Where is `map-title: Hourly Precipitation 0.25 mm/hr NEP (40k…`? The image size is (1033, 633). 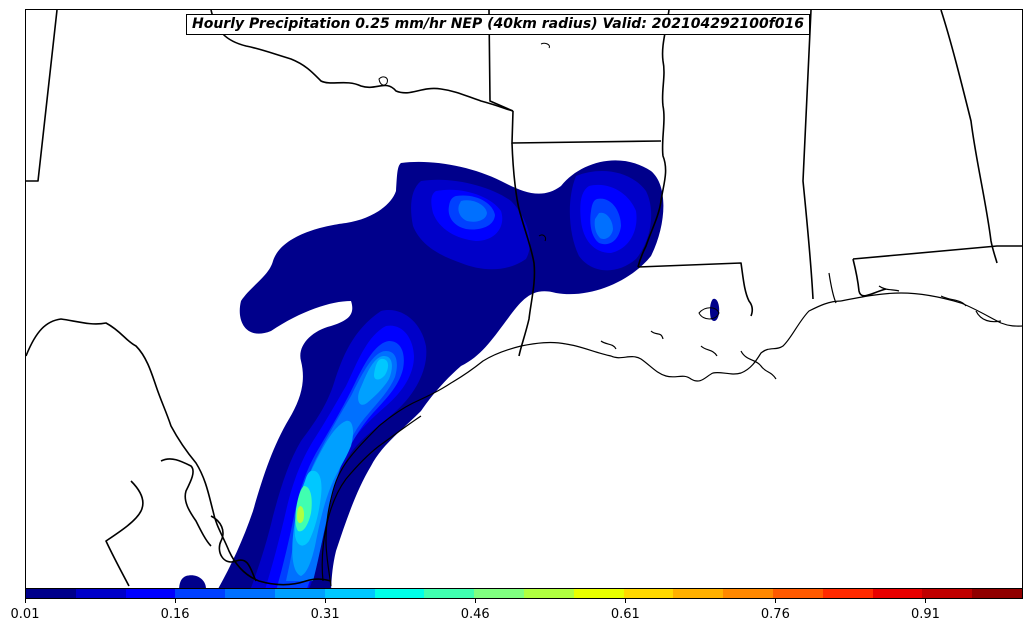 map-title: Hourly Precipitation 0.25 mm/hr NEP (40k… is located at coordinates (498, 24).